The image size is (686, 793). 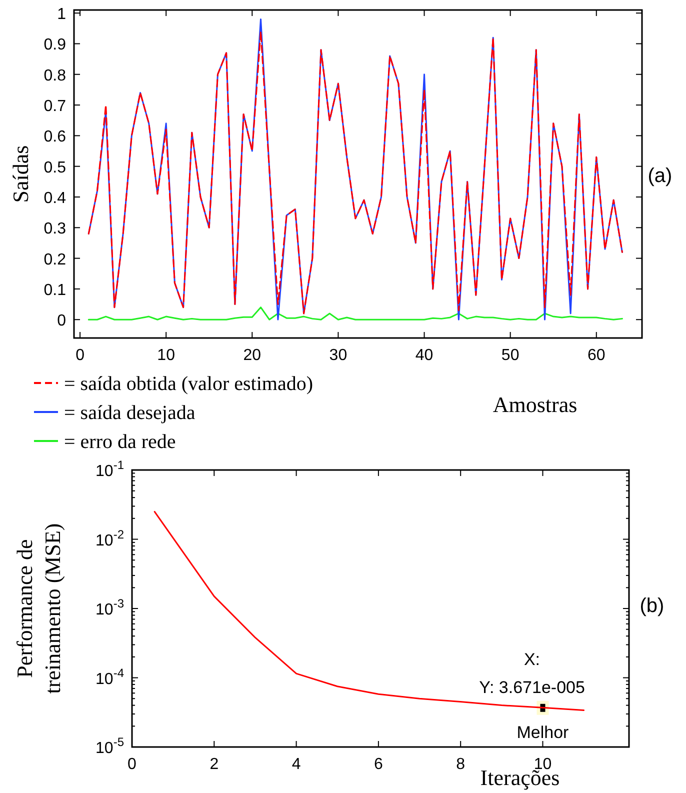 What do you see at coordinates (296, 764) in the screenshot?
I see `x-tick-label: 4` at bounding box center [296, 764].